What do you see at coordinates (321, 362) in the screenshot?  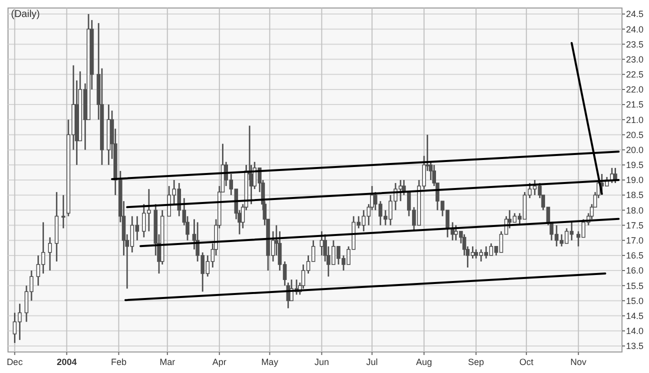 I see `x-tick-label: Jun` at bounding box center [321, 362].